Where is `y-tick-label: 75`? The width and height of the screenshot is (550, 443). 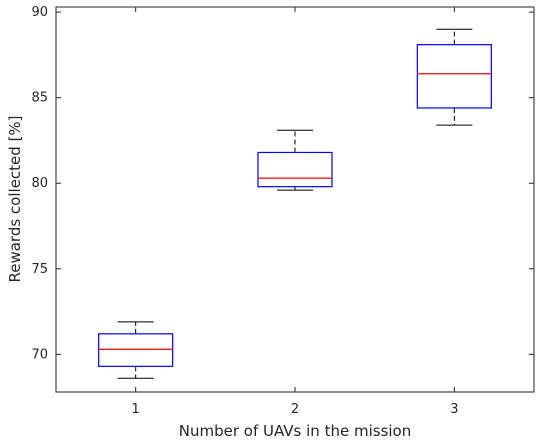 y-tick-label: 75 is located at coordinates (39, 269).